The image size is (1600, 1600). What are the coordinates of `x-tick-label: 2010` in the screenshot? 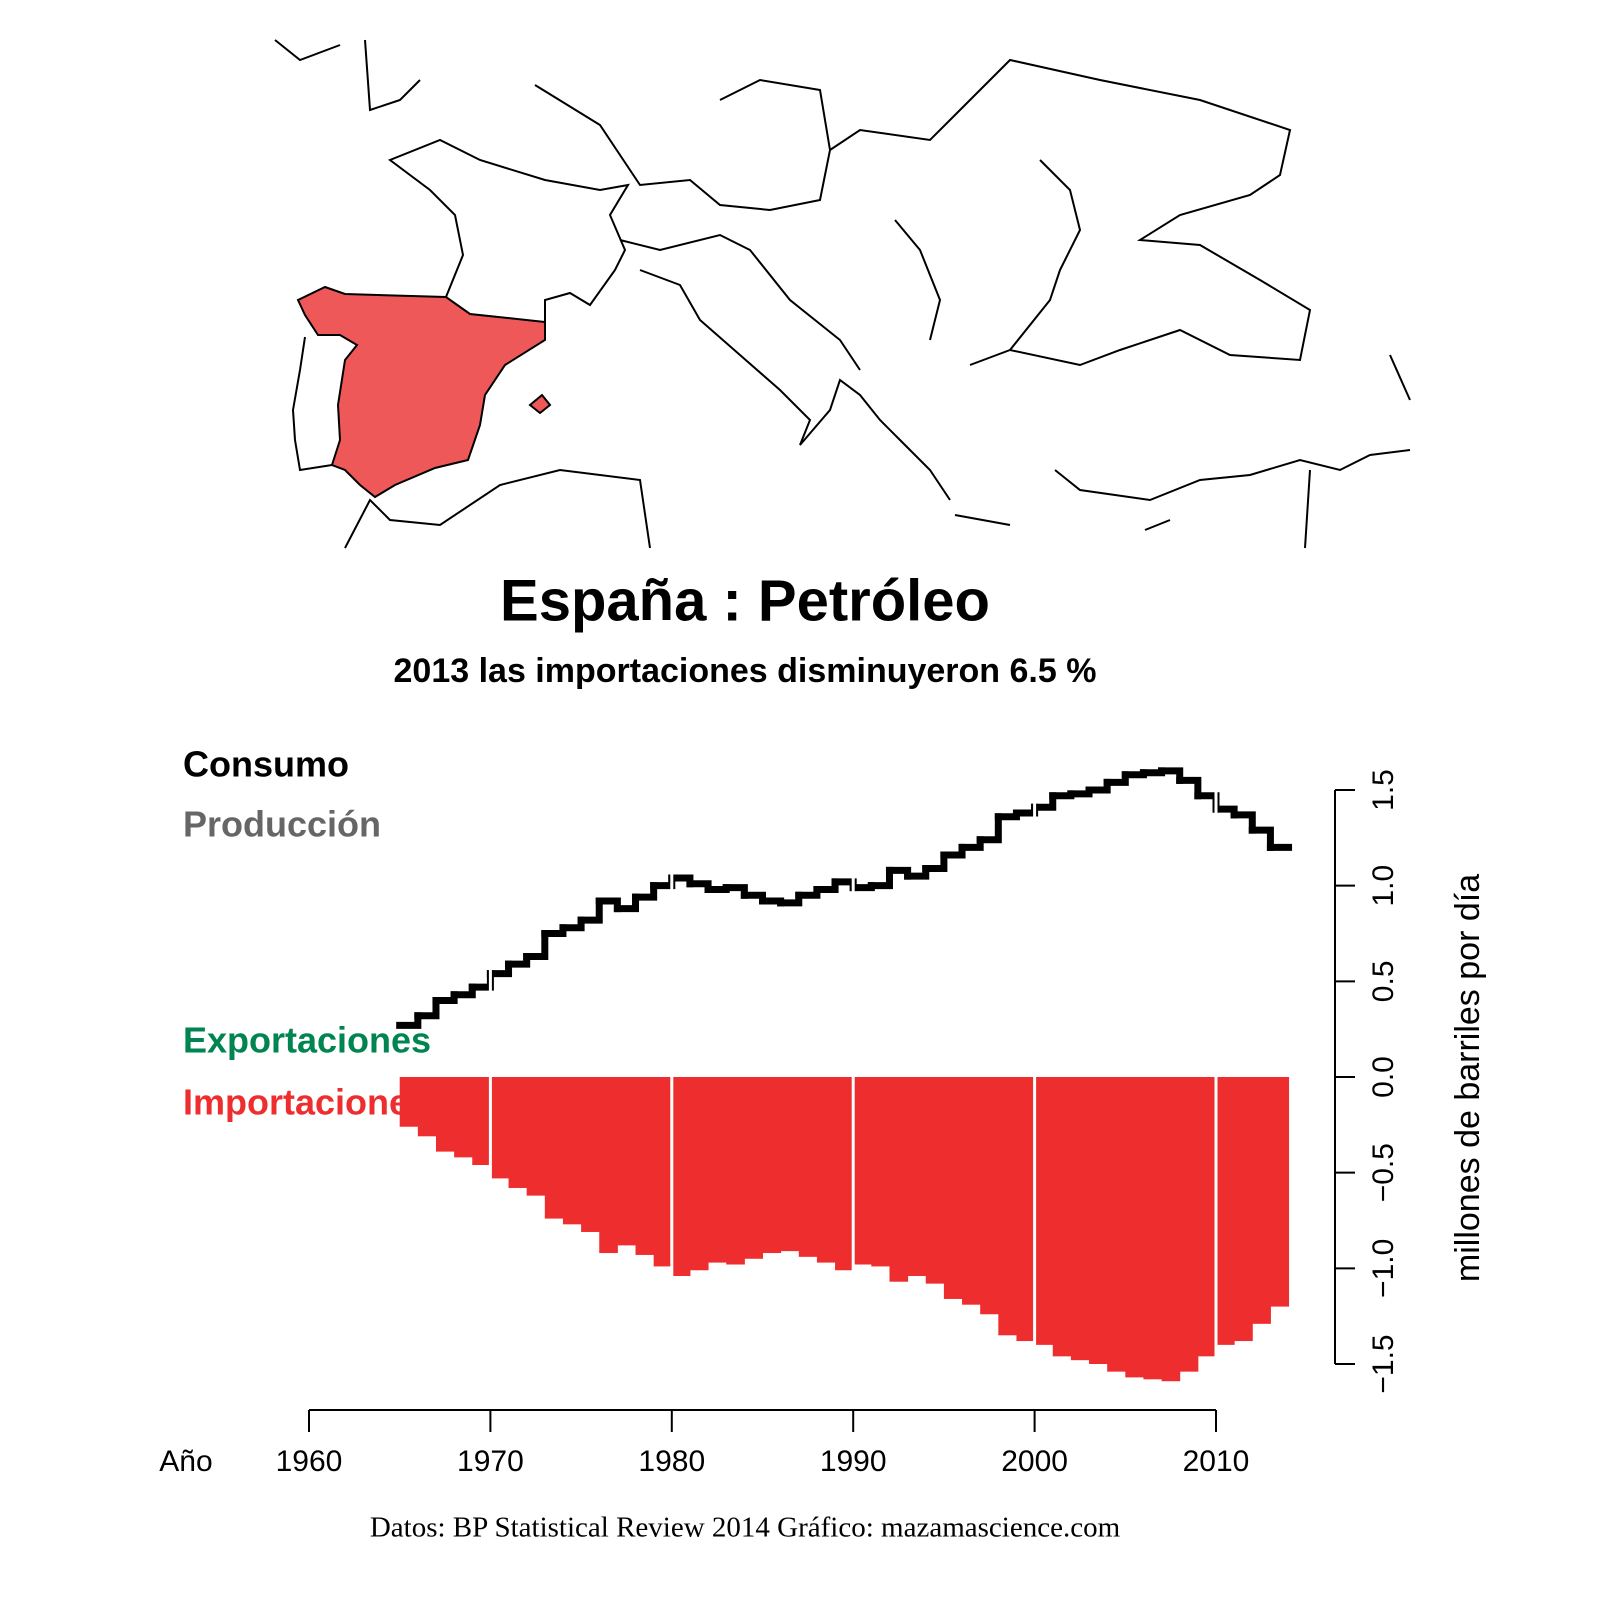 It's located at (1216, 1461).